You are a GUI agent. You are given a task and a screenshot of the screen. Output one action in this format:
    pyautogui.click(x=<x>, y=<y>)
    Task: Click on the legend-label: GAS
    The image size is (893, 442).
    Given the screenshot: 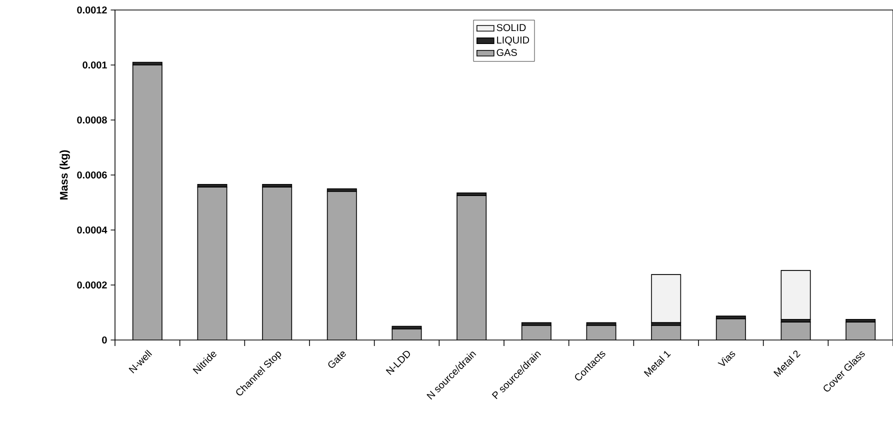 What is the action you would take?
    pyautogui.click(x=506, y=52)
    